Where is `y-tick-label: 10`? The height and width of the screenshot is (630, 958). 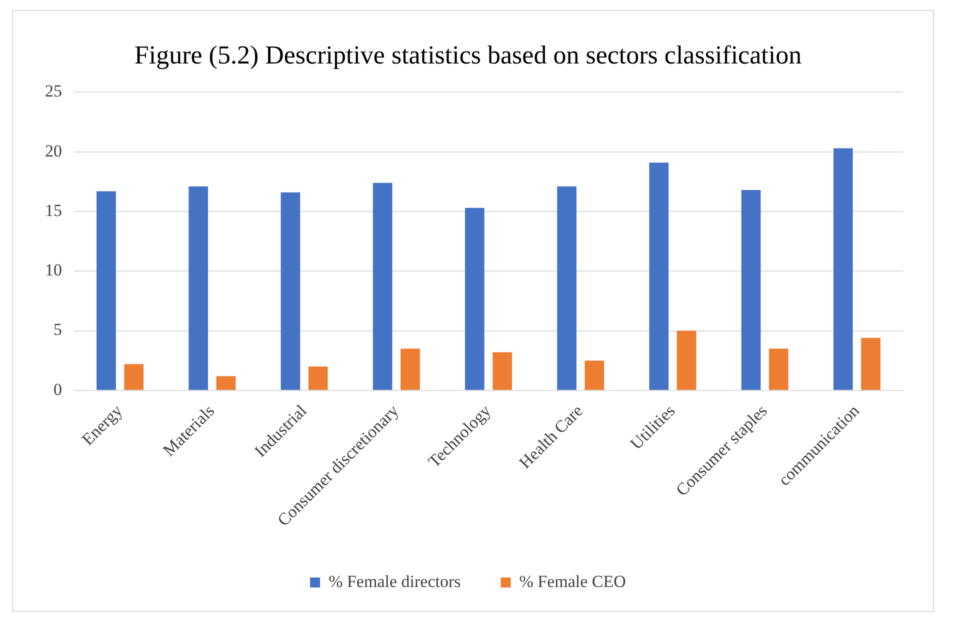
y-tick-label: 10 is located at coordinates (53, 270).